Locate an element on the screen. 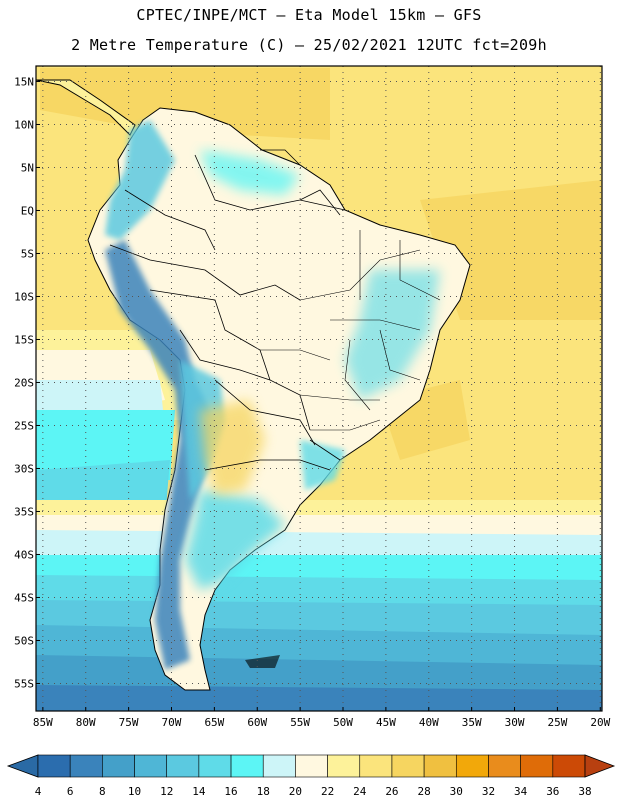 The width and height of the screenshot is (618, 800). title-model: CPTEC/INPE/MCT – Eta Model 15km – GFS is located at coordinates (309, 15).